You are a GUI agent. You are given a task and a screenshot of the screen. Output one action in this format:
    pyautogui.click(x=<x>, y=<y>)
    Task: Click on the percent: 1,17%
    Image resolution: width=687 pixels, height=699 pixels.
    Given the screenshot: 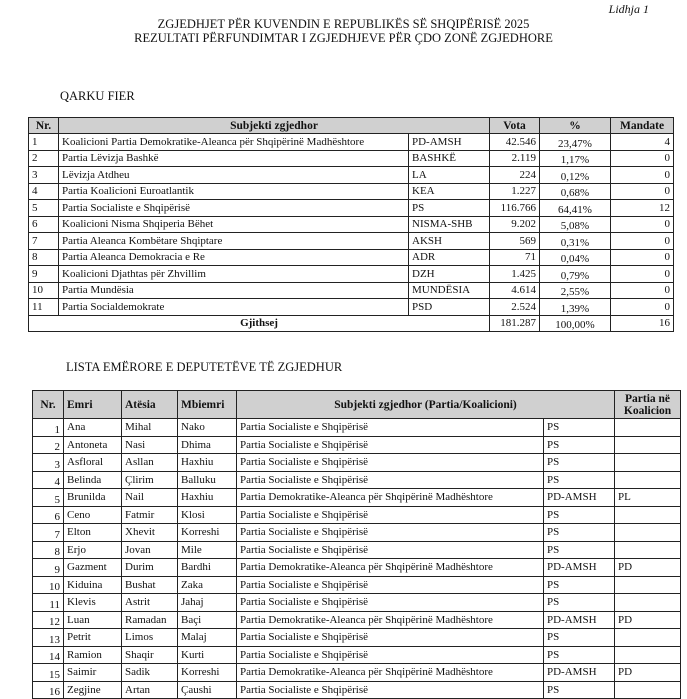 What is the action you would take?
    pyautogui.click(x=575, y=158)
    